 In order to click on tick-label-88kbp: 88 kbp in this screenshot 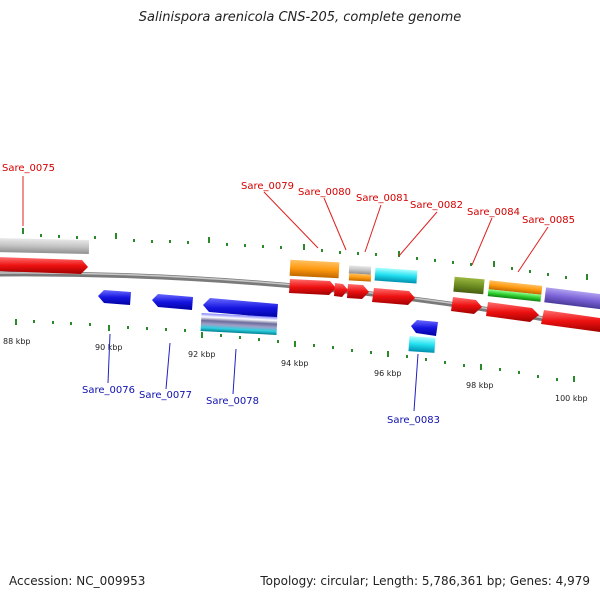, I will do `click(17, 341)`.